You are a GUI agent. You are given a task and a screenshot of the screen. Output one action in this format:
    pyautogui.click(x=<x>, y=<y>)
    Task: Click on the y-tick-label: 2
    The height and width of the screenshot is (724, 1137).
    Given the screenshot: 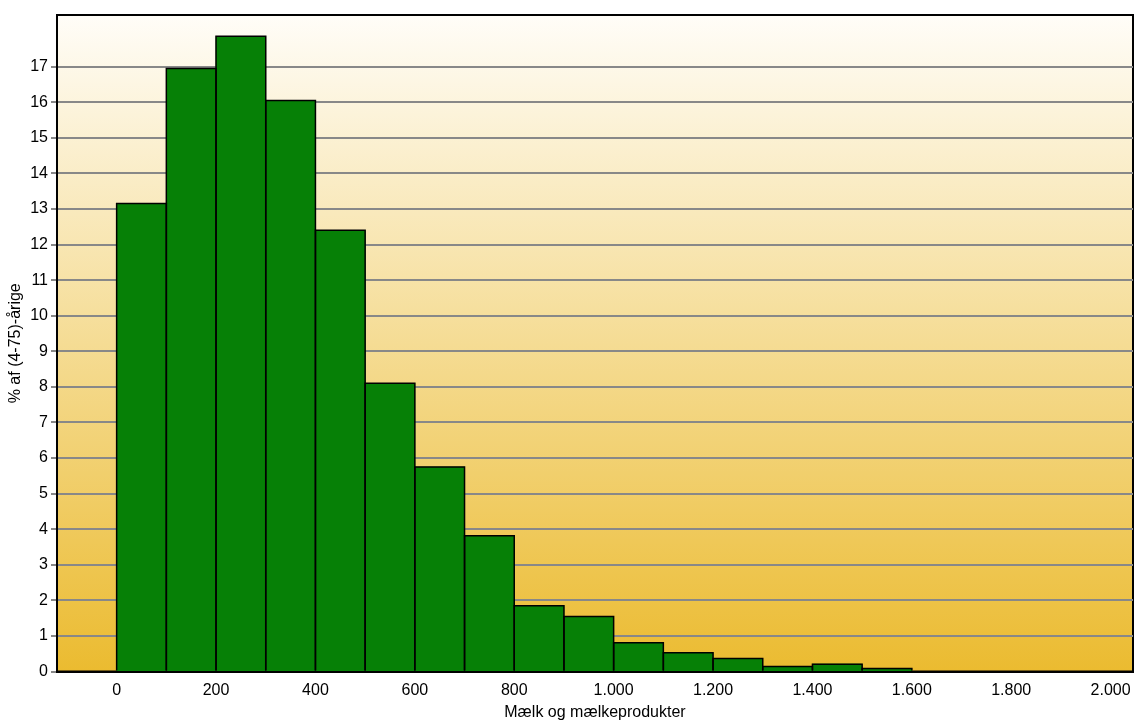 What is the action you would take?
    pyautogui.click(x=44, y=599)
    